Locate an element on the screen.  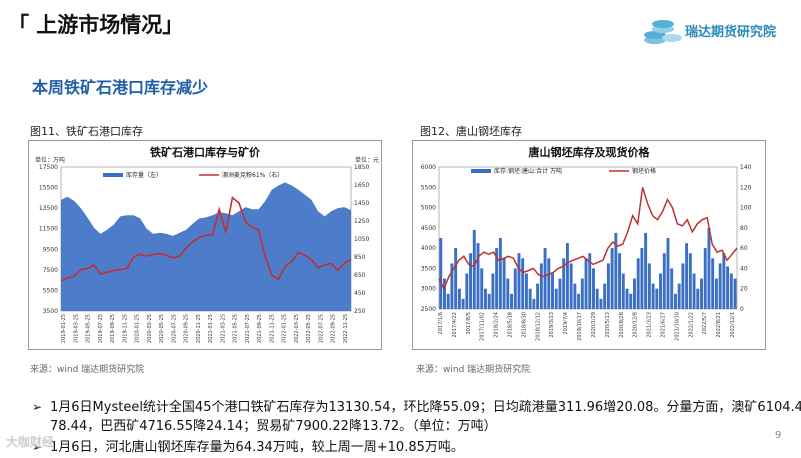
left-unit-label: 单位：万吨 is located at coordinates (50, 160).